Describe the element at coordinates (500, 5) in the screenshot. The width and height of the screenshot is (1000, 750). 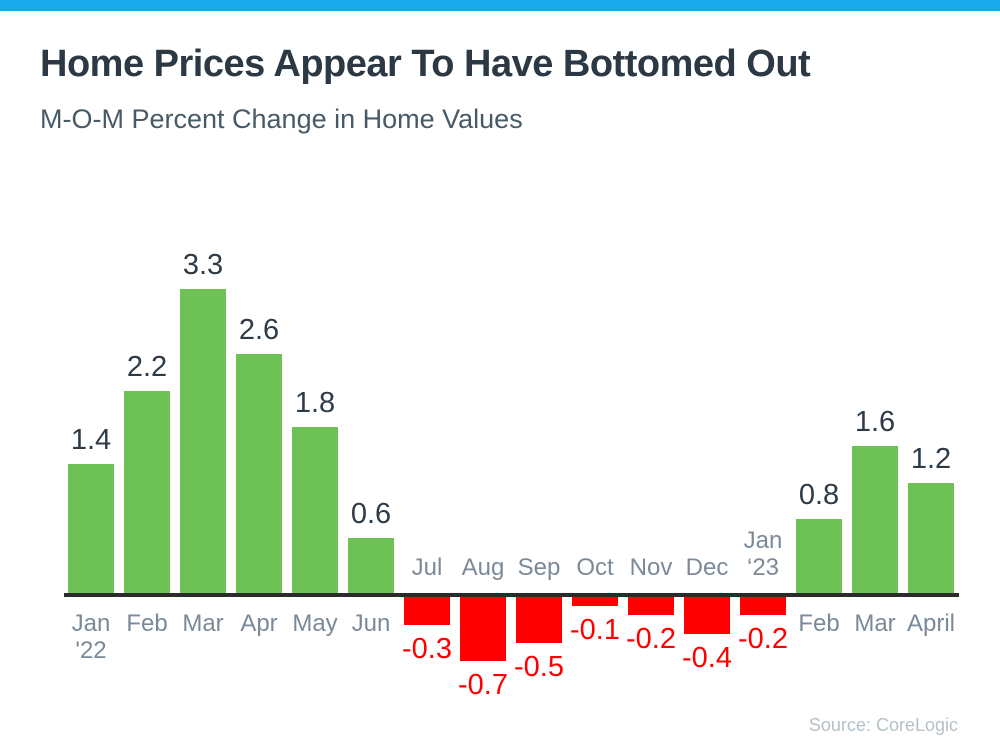
I see `top-accent-bar` at that location.